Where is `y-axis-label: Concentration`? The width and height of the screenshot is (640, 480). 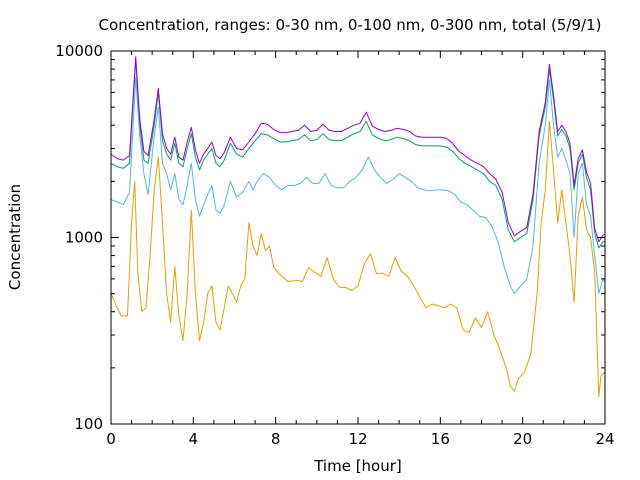 y-axis-label: Concentration is located at coordinates (15, 237).